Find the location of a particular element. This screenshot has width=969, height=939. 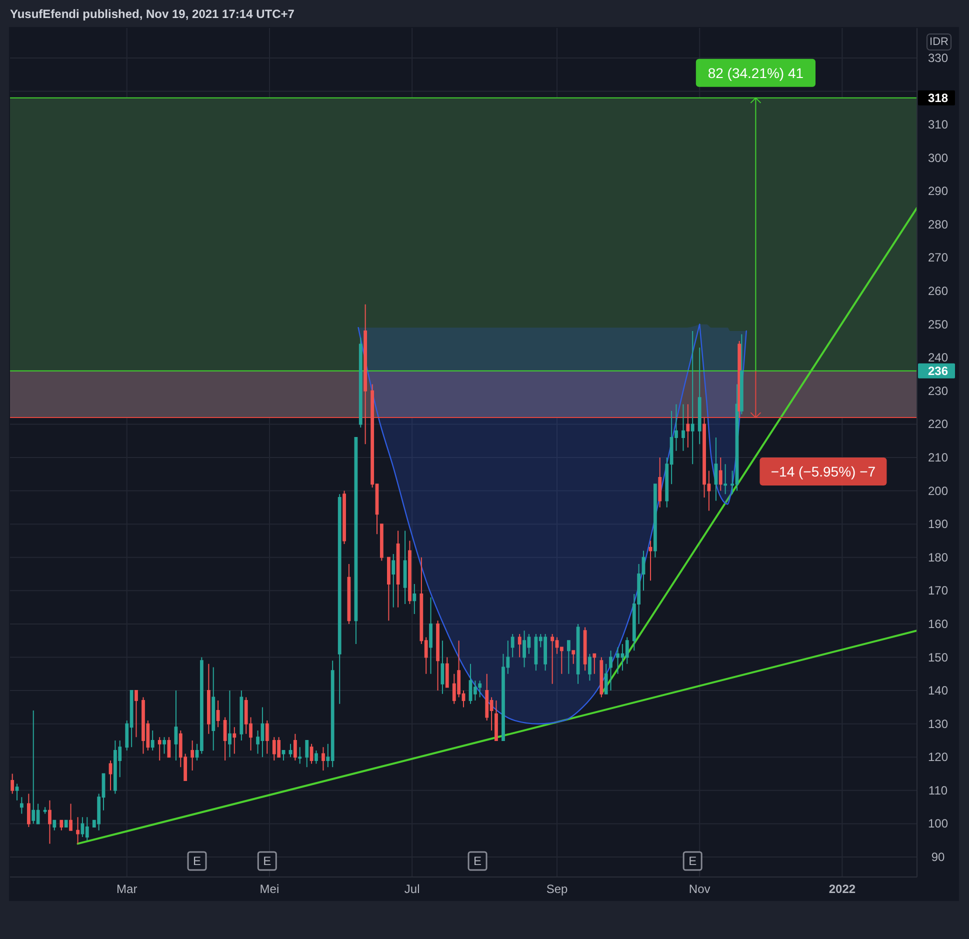

ref-line-label: 318 is located at coordinates (938, 97).